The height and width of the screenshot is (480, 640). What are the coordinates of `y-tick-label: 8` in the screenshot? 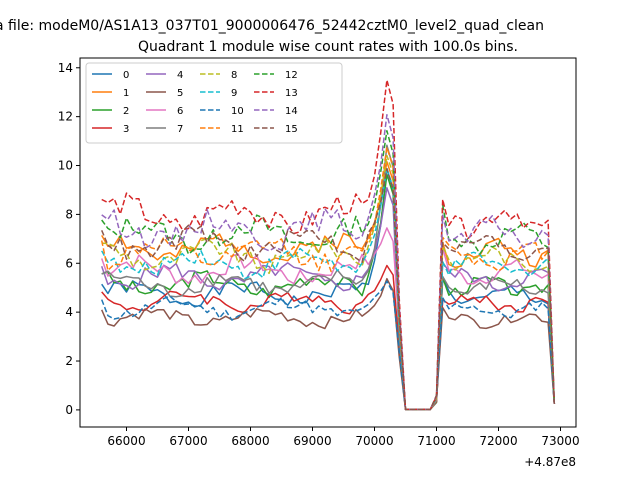 It's located at (69, 214).